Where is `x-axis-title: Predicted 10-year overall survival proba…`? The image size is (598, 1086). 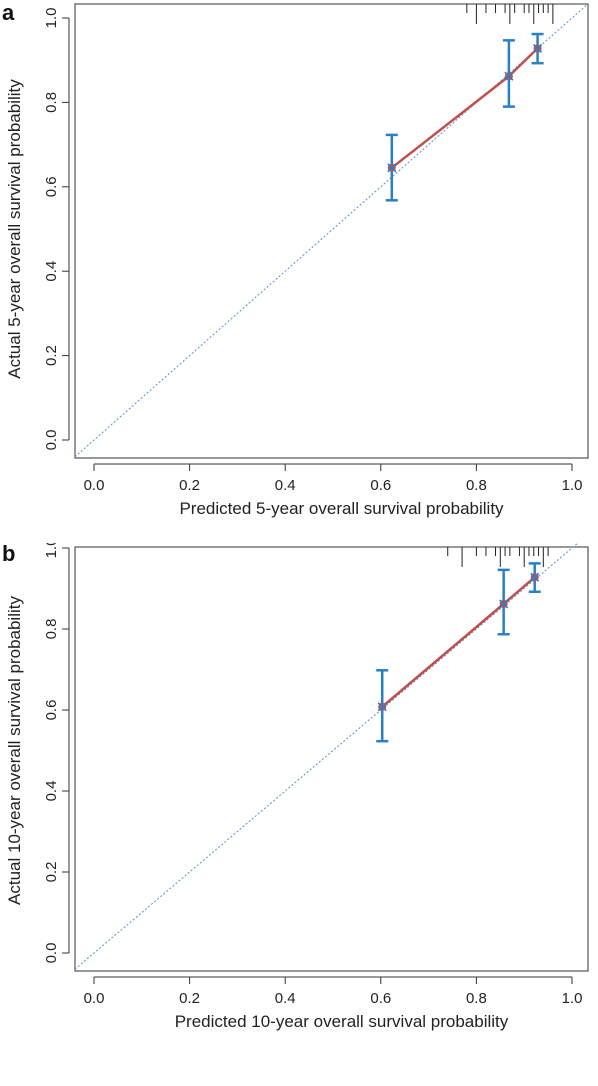
x-axis-title: Predicted 10-year overall survival proba… is located at coordinates (342, 1021).